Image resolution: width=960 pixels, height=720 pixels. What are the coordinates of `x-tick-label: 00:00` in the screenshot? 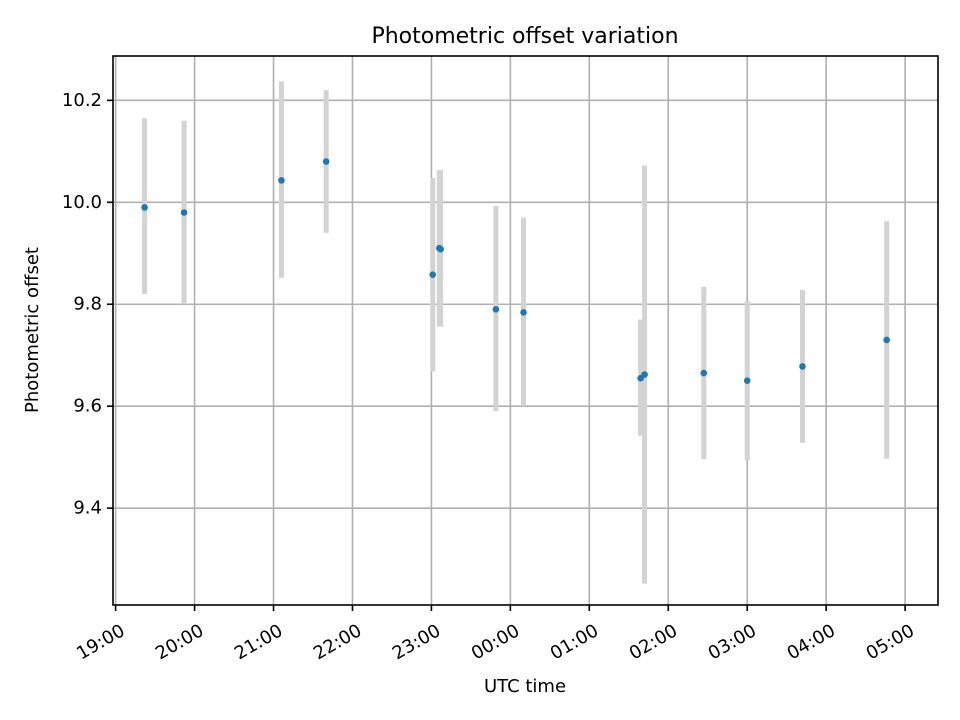 It's located at (495, 642).